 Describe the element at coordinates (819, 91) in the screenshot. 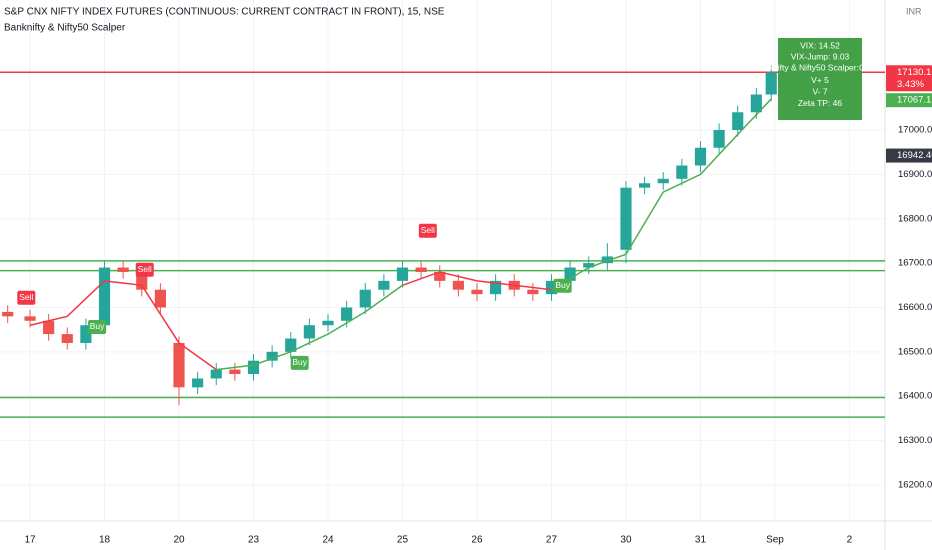

I see `info-line: V- 7` at that location.